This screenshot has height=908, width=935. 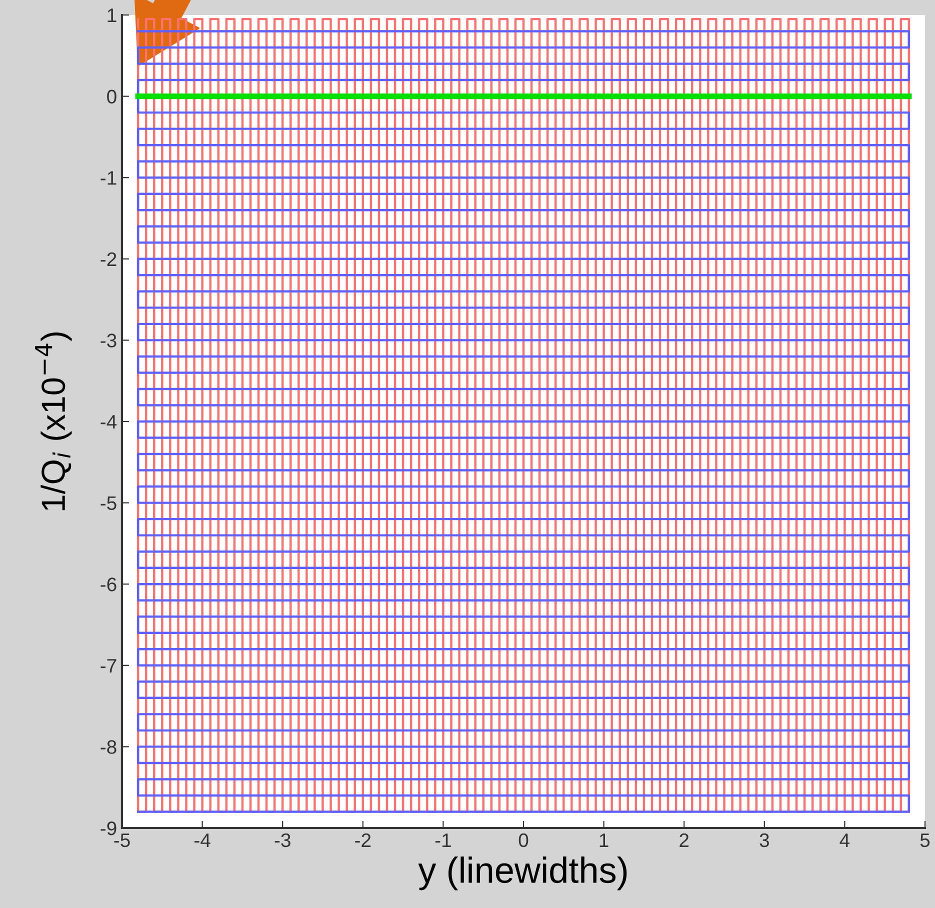 What do you see at coordinates (112, 15) in the screenshot?
I see `y-tick-label: 1` at bounding box center [112, 15].